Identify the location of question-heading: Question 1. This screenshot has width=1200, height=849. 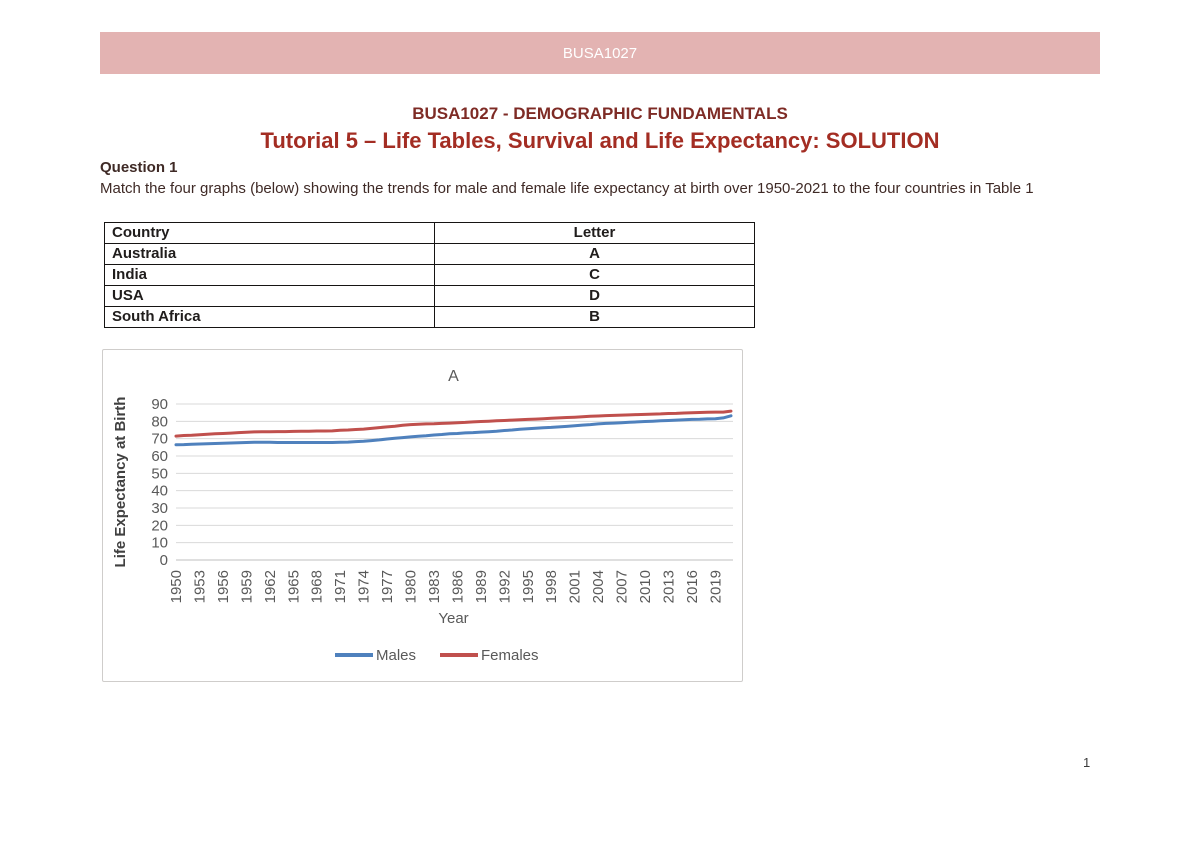
(139, 167).